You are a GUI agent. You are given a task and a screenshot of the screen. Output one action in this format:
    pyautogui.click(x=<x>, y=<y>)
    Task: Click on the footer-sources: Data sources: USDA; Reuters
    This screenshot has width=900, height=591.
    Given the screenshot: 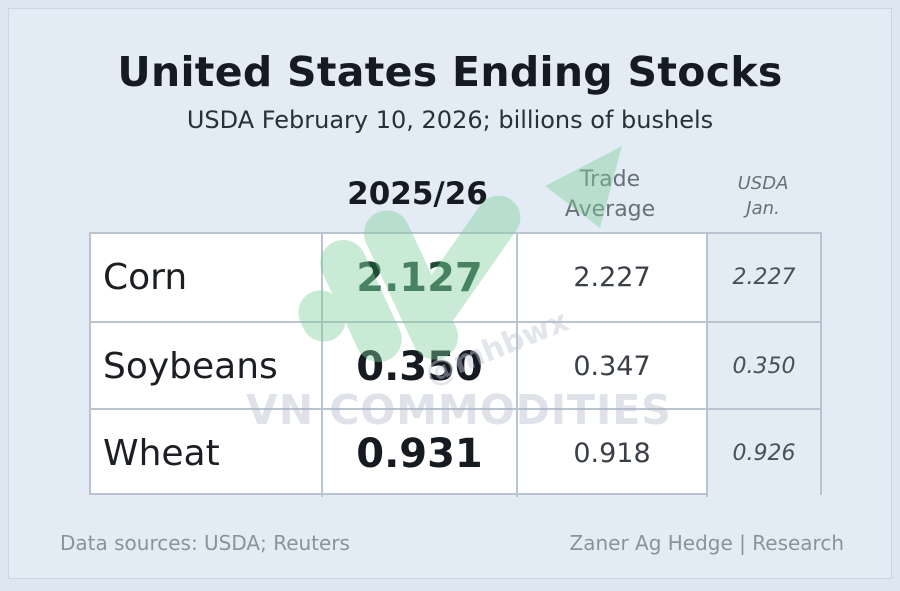 What is the action you would take?
    pyautogui.click(x=205, y=543)
    